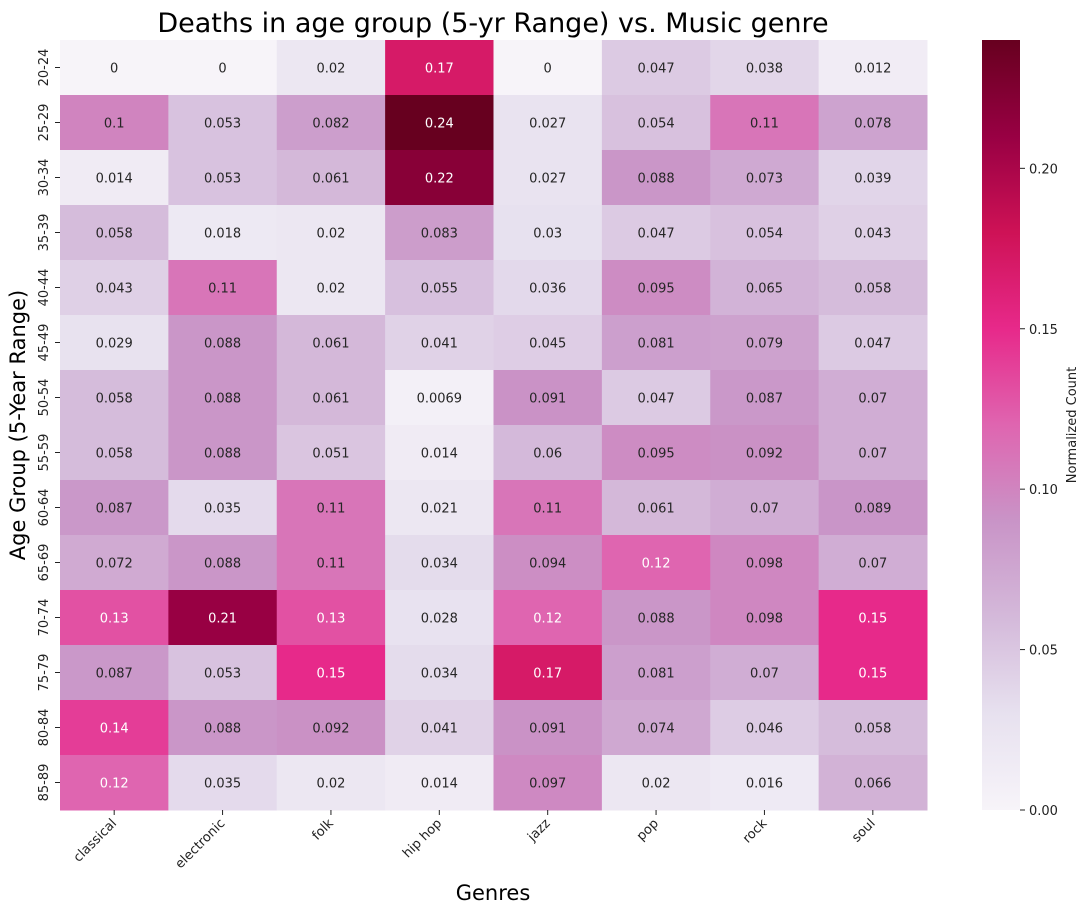 The width and height of the screenshot is (1090, 913). I want to click on x-tick-label: pop, so click(648, 830).